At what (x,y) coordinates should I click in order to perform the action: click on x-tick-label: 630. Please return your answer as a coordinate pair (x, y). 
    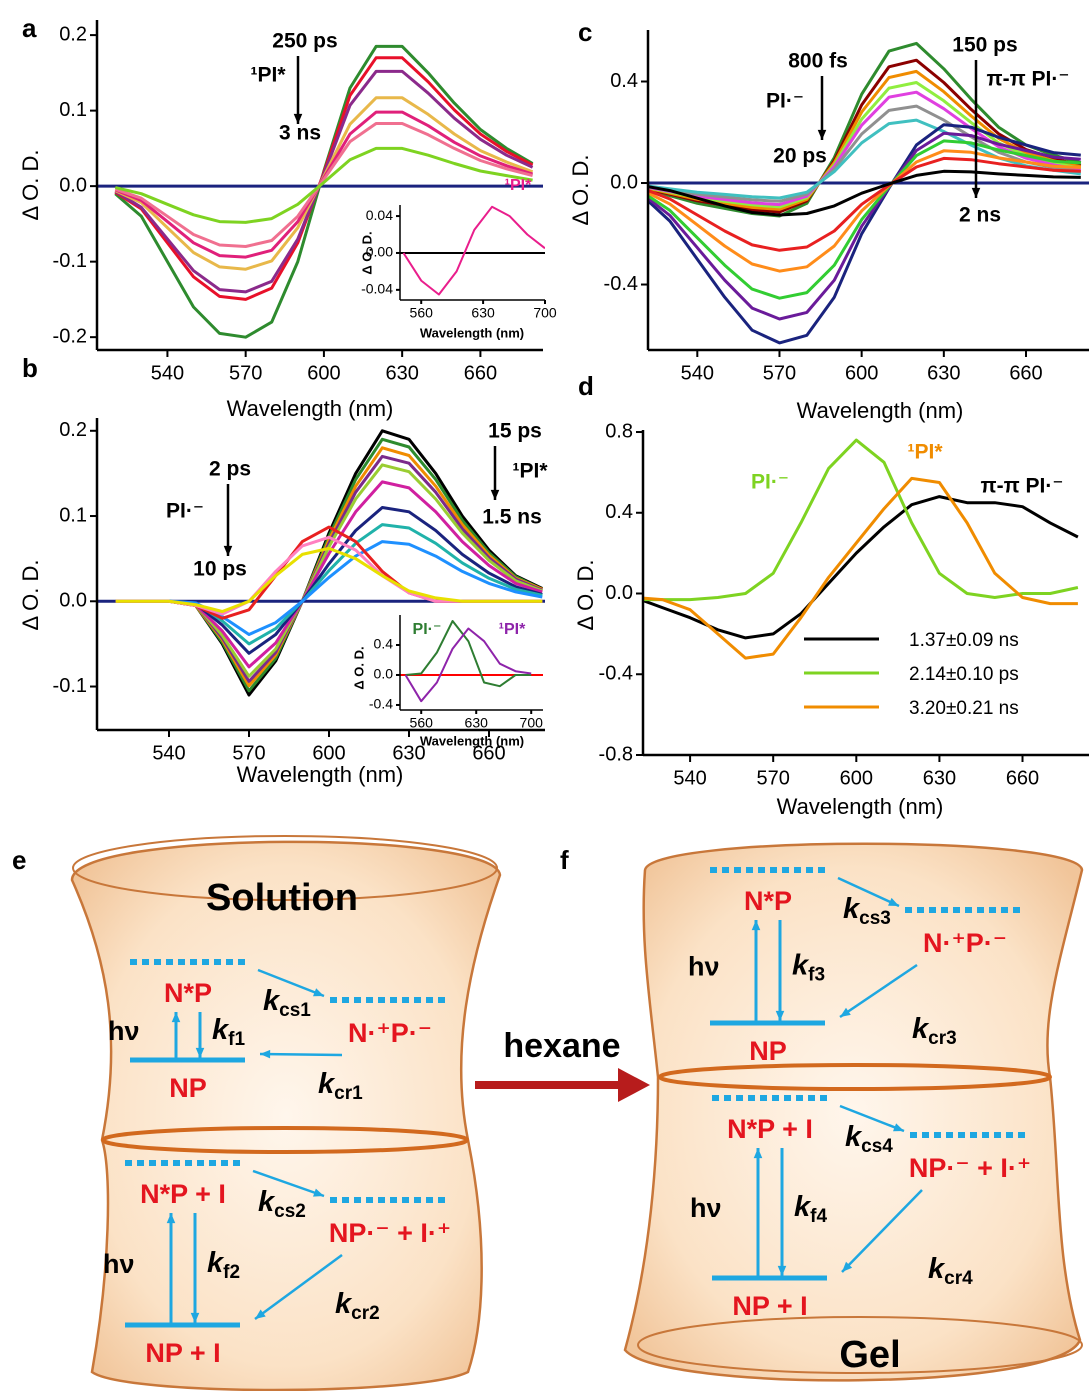
    Looking at the image, I should click on (477, 723).